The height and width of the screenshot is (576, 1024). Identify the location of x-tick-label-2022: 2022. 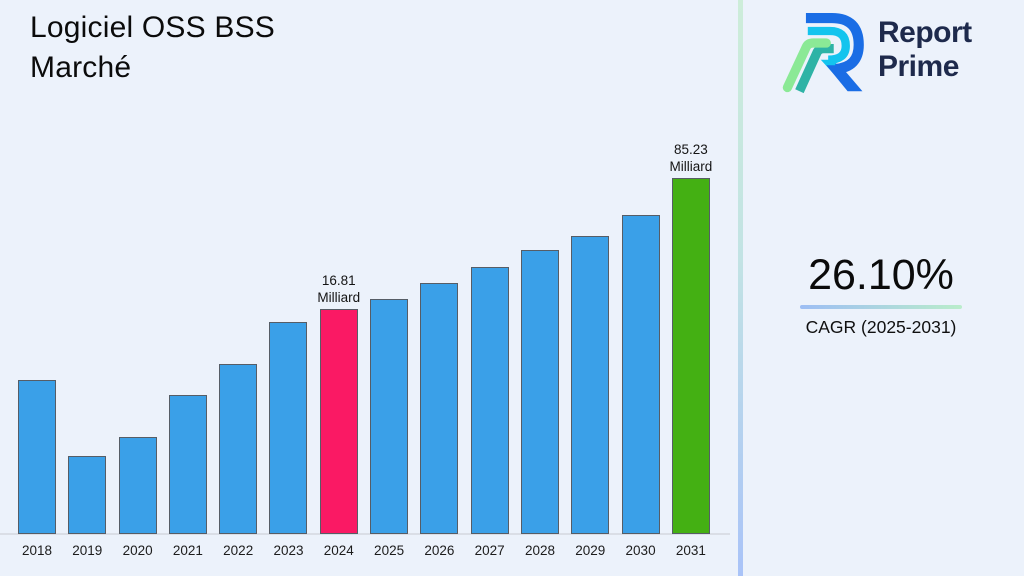
(238, 550).